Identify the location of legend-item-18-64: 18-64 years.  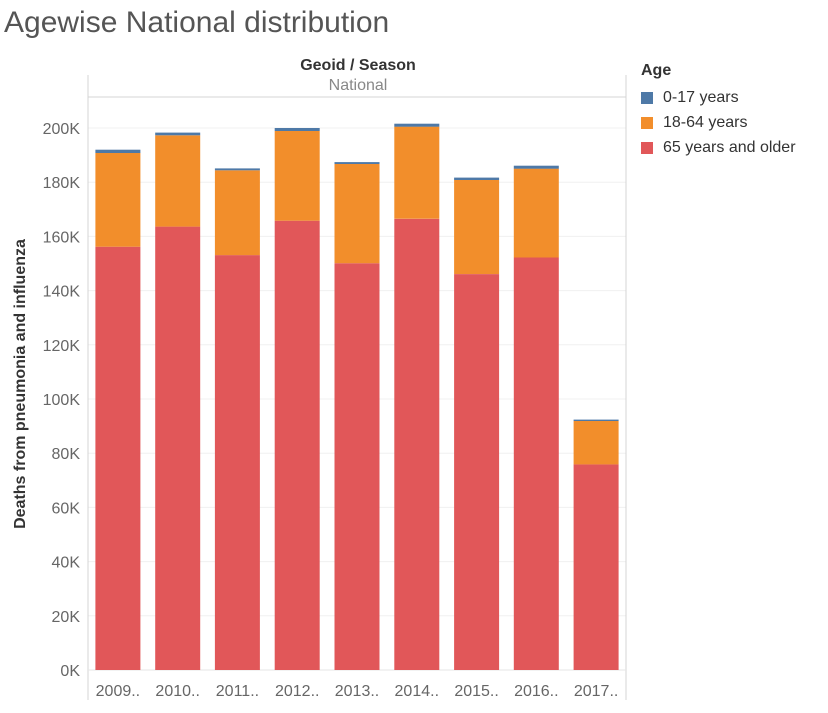
(718, 122).